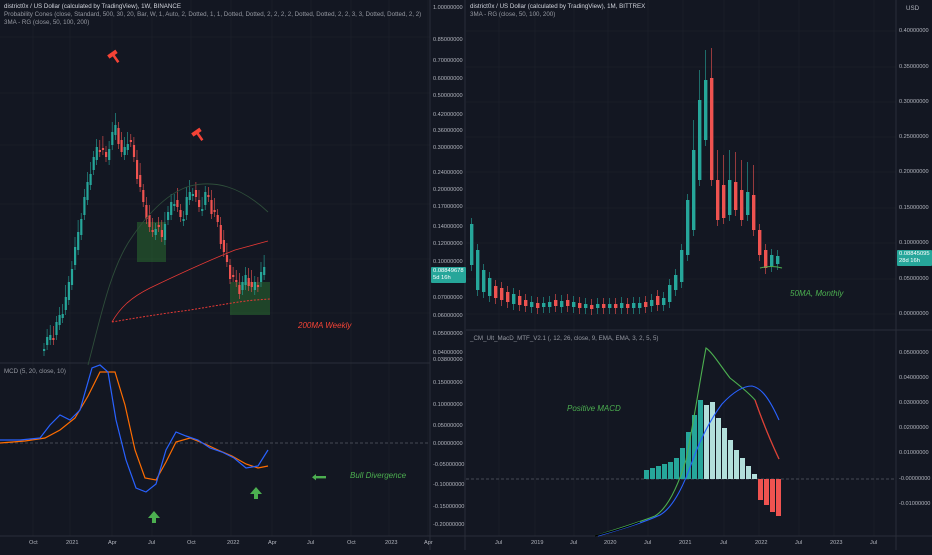 Image resolution: width=932 pixels, height=555 pixels. I want to click on left-3ma-legend: 3MA - RG (close, 50, 100, 200), so click(47, 22).